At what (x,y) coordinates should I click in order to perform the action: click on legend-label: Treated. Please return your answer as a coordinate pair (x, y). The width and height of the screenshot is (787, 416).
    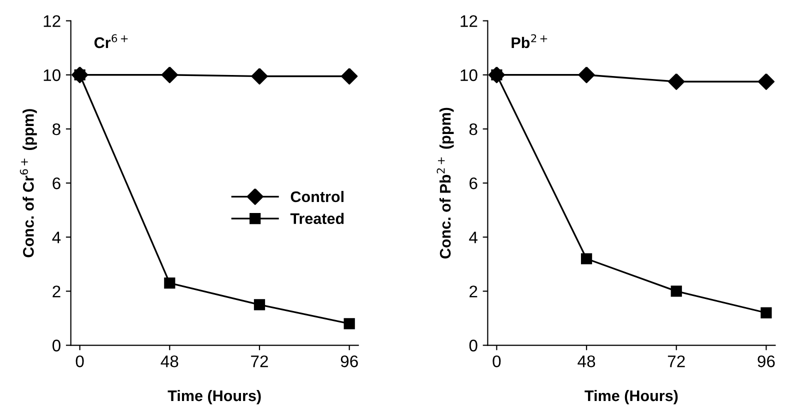
    Looking at the image, I should click on (317, 218).